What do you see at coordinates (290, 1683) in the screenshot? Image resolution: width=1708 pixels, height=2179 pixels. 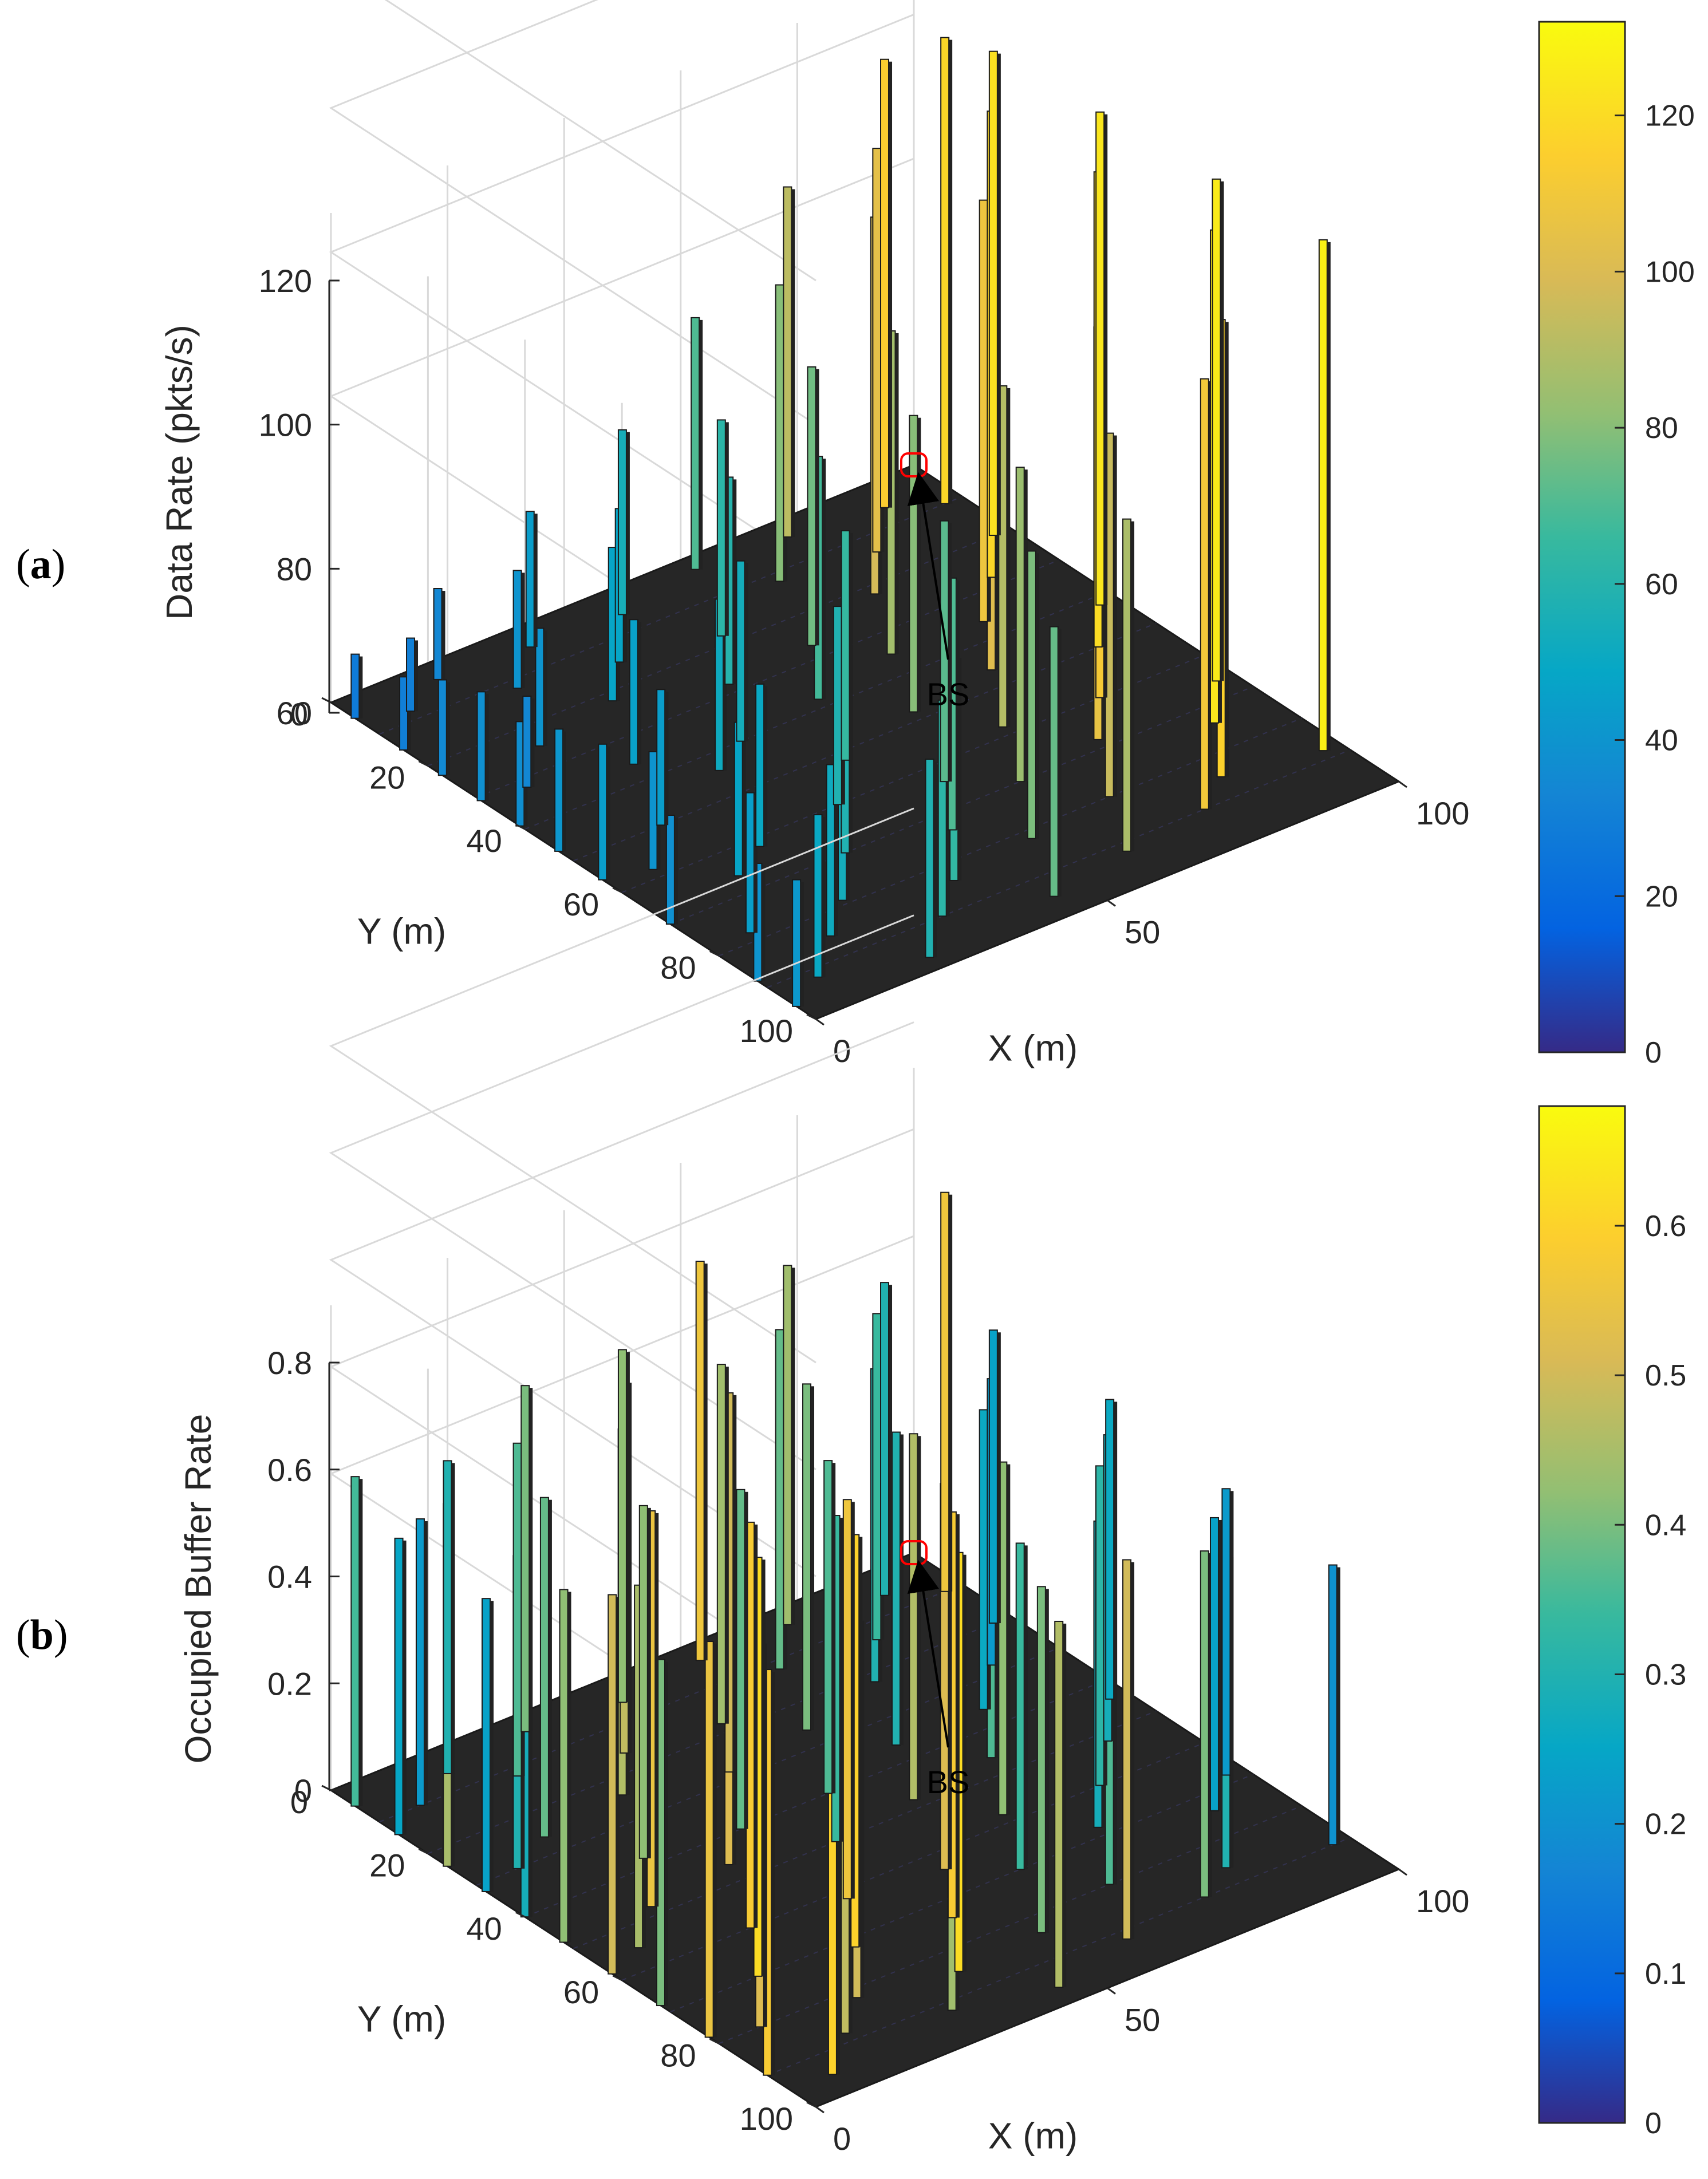 I see `z-tick-label: 0.2` at bounding box center [290, 1683].